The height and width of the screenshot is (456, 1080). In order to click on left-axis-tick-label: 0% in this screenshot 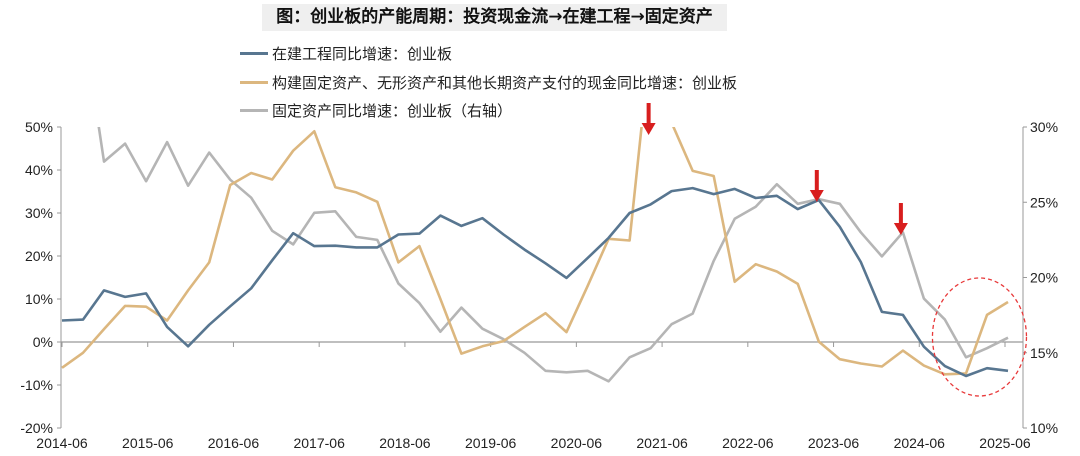, I will do `click(43, 342)`.